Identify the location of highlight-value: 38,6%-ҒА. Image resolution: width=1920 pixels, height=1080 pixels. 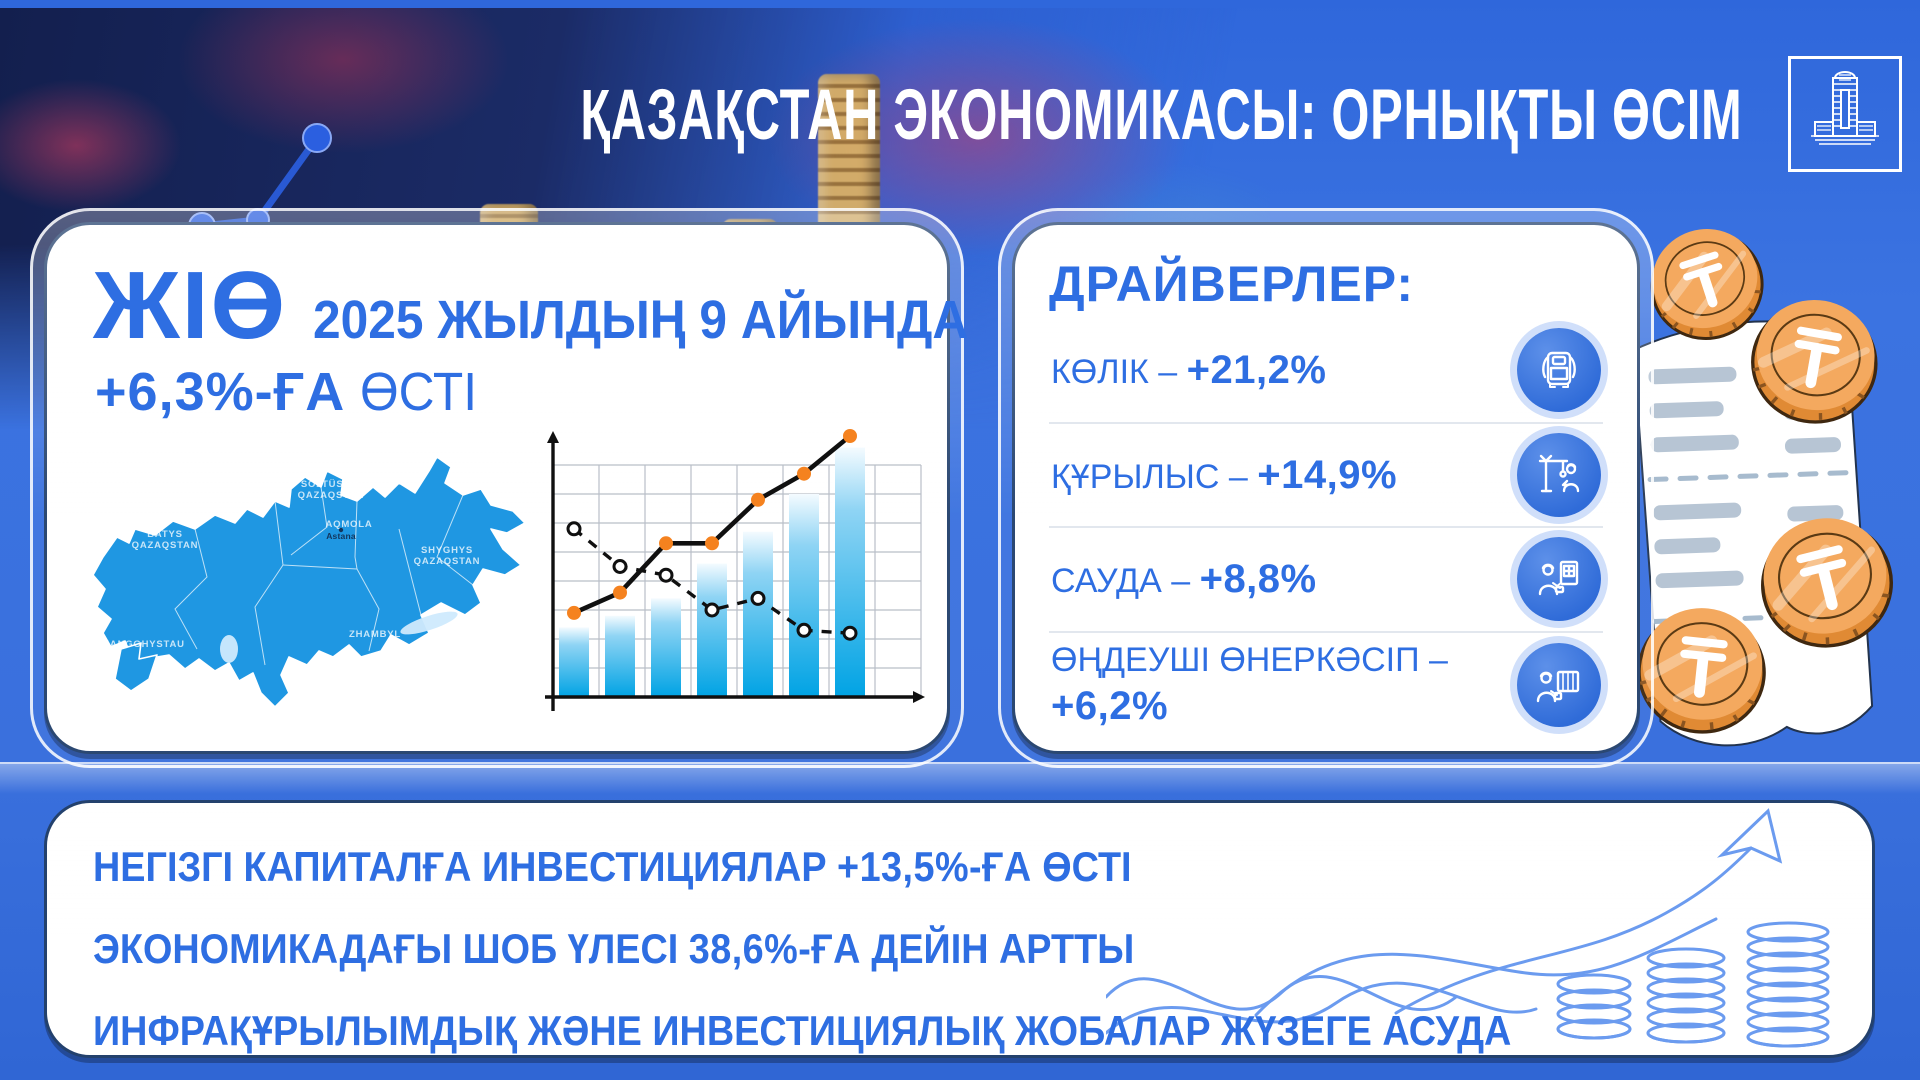
(774, 948).